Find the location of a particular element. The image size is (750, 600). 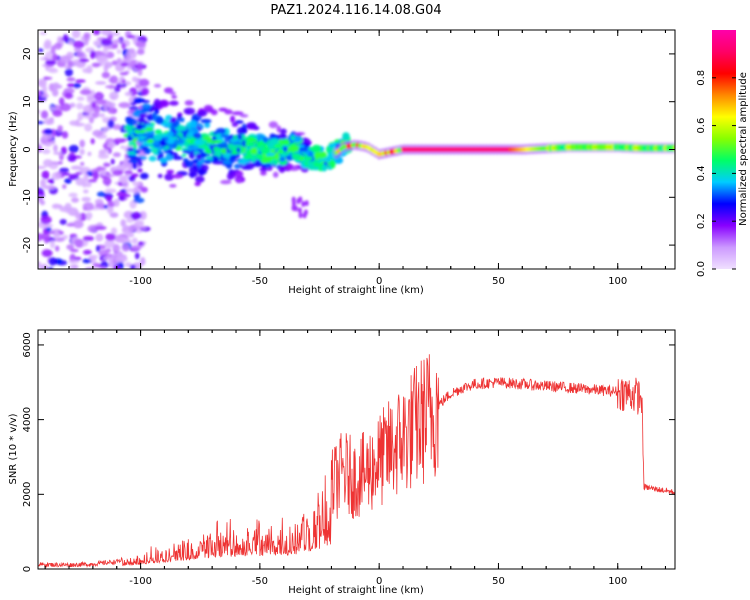

colorbar-tick-label: 0.0 is located at coordinates (701, 269).